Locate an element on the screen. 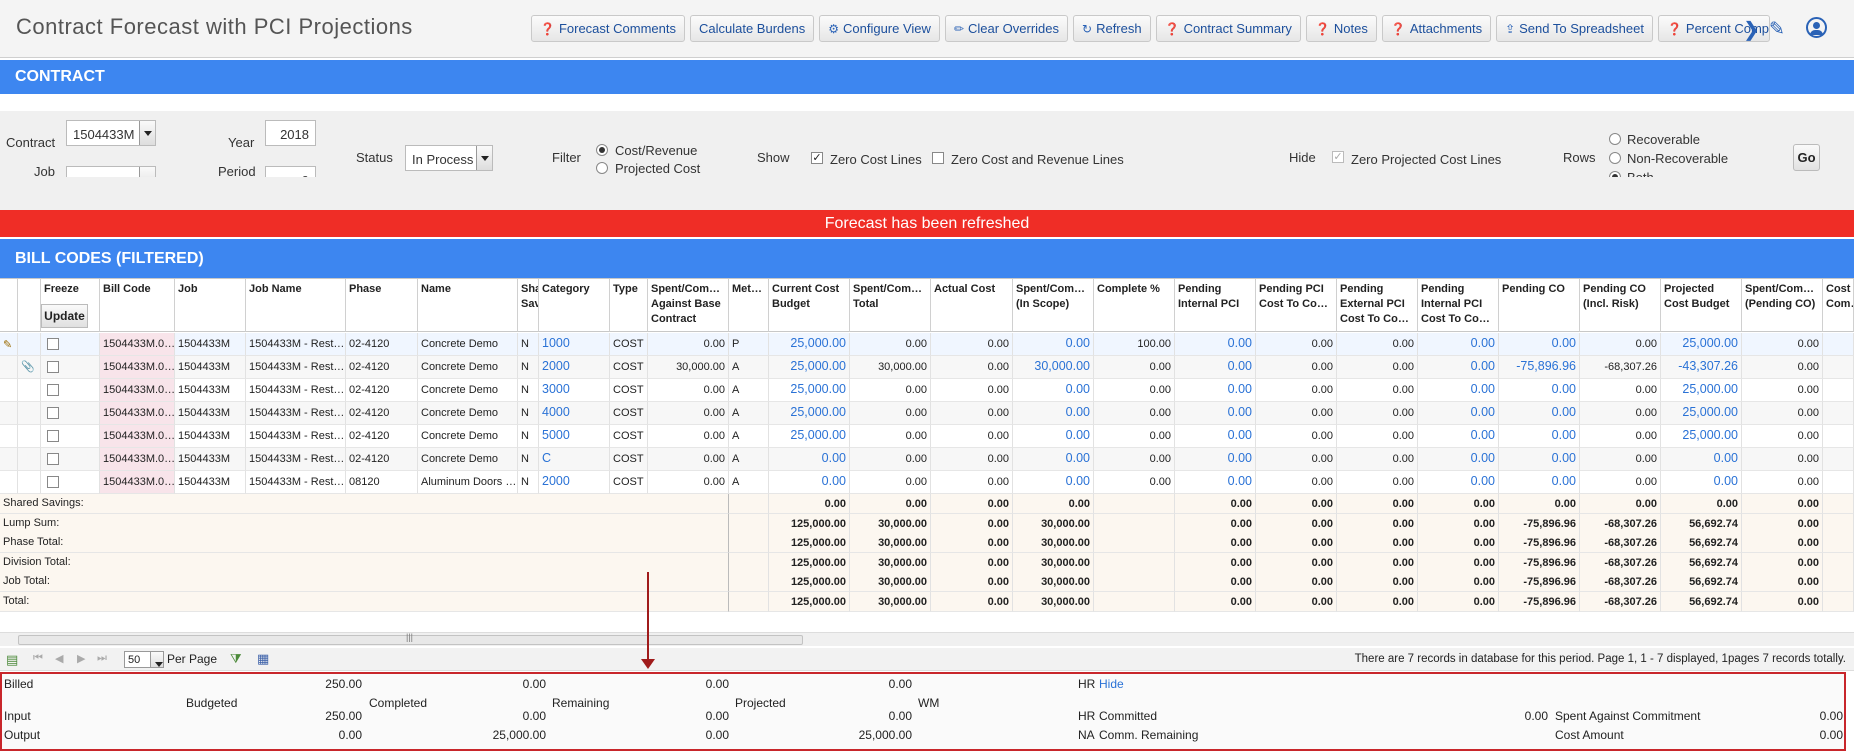 The height and width of the screenshot is (751, 1854). cell-category: 5000 is located at coordinates (574, 436).